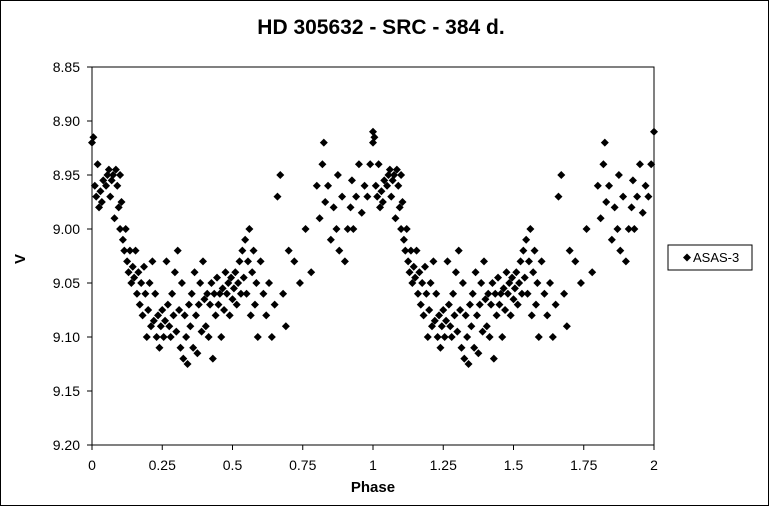 The image size is (769, 506). I want to click on legend: ASAS-3, so click(710, 257).